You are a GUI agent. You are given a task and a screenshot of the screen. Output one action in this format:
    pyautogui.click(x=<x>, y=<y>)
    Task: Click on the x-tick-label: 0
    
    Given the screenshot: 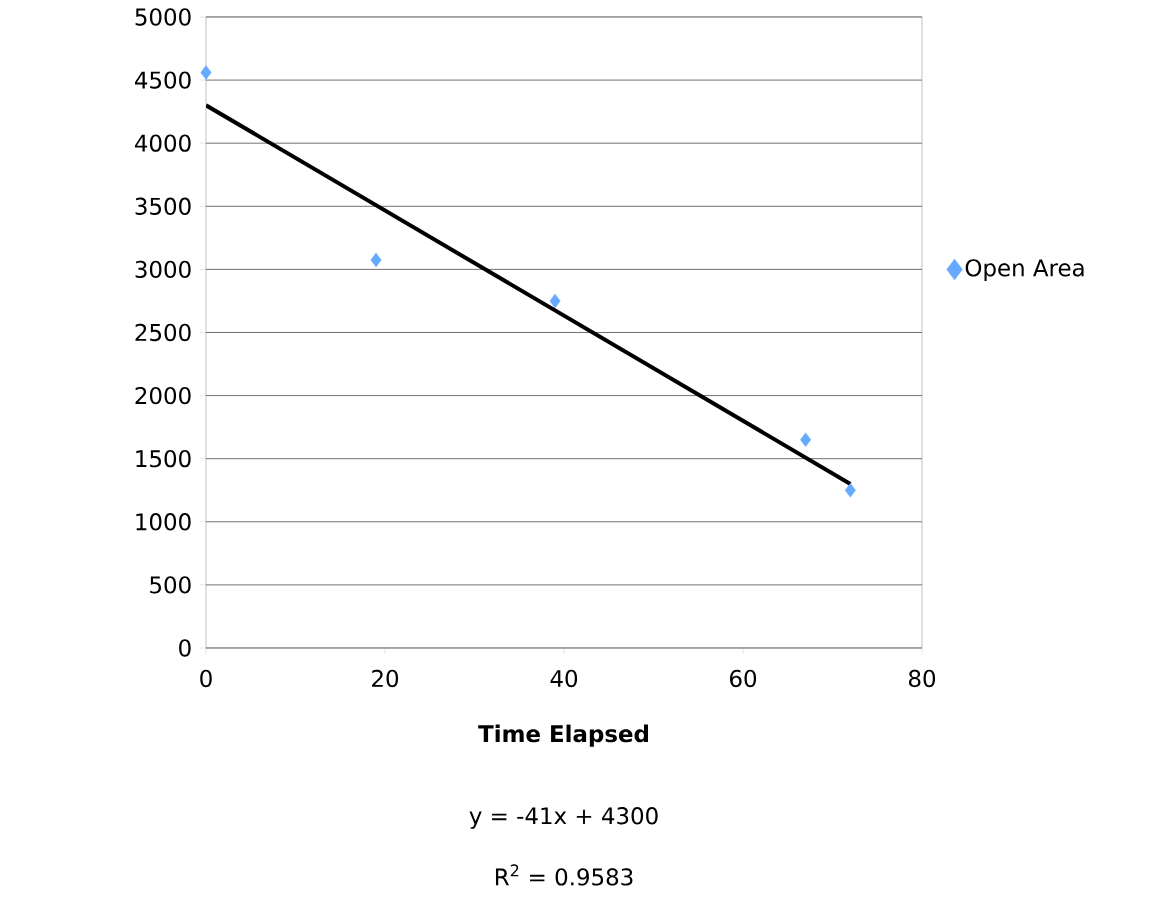 What is the action you would take?
    pyautogui.click(x=206, y=678)
    